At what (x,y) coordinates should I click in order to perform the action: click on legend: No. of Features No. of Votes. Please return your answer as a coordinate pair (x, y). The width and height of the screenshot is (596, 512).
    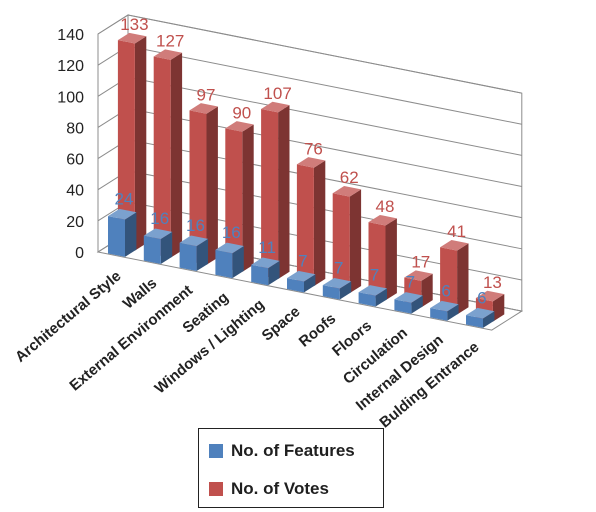
    Looking at the image, I should click on (291, 468).